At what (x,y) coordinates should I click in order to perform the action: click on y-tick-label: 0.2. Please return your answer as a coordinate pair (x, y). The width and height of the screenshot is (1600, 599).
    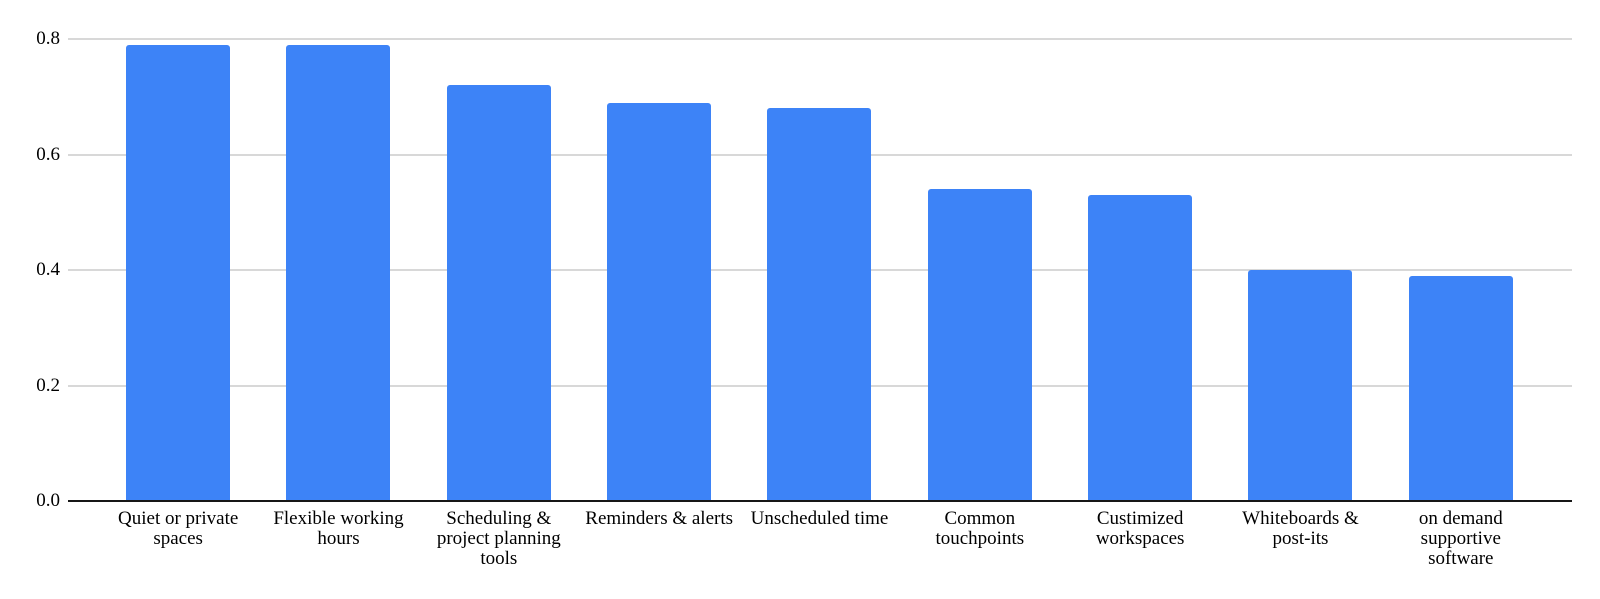
    Looking at the image, I should click on (48, 385).